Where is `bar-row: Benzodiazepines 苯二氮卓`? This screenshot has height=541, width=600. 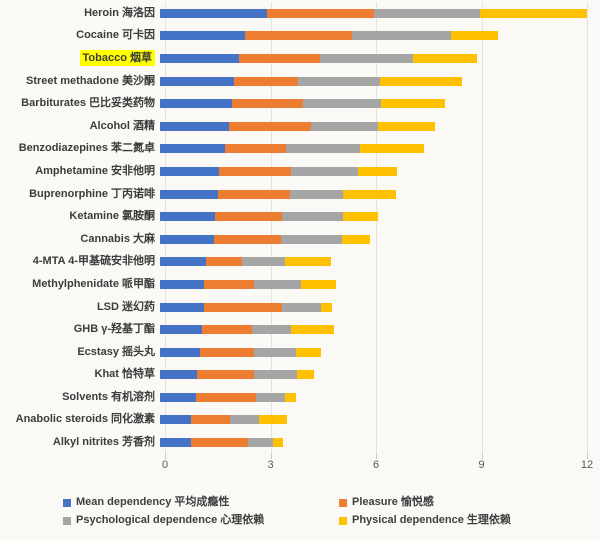
bar-row: Benzodiazepines 苯二氮卓 is located at coordinates (293, 149).